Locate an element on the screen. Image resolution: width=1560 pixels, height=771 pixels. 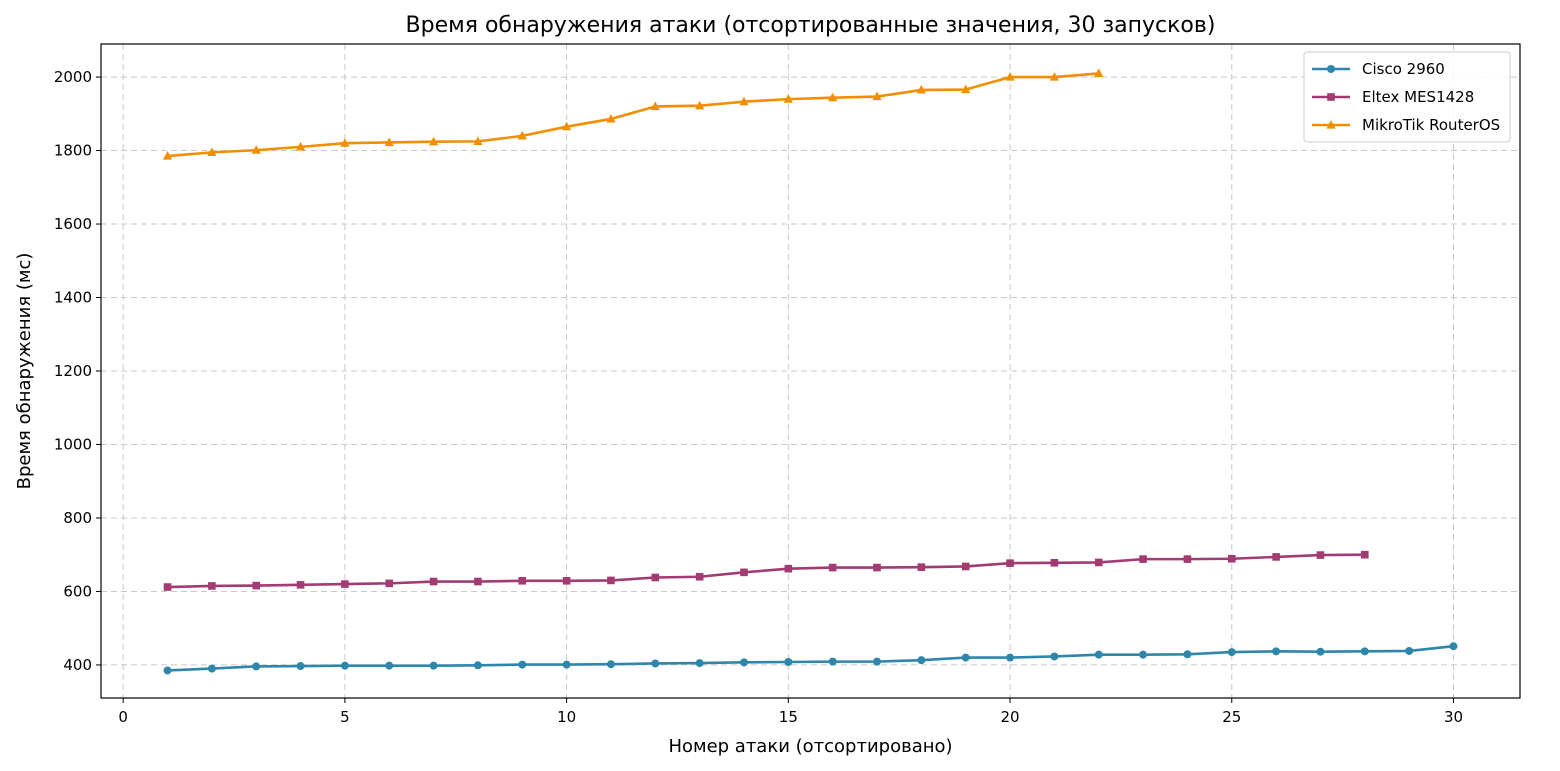
legend-item: MikroTik RouterOS is located at coordinates (1406, 125).